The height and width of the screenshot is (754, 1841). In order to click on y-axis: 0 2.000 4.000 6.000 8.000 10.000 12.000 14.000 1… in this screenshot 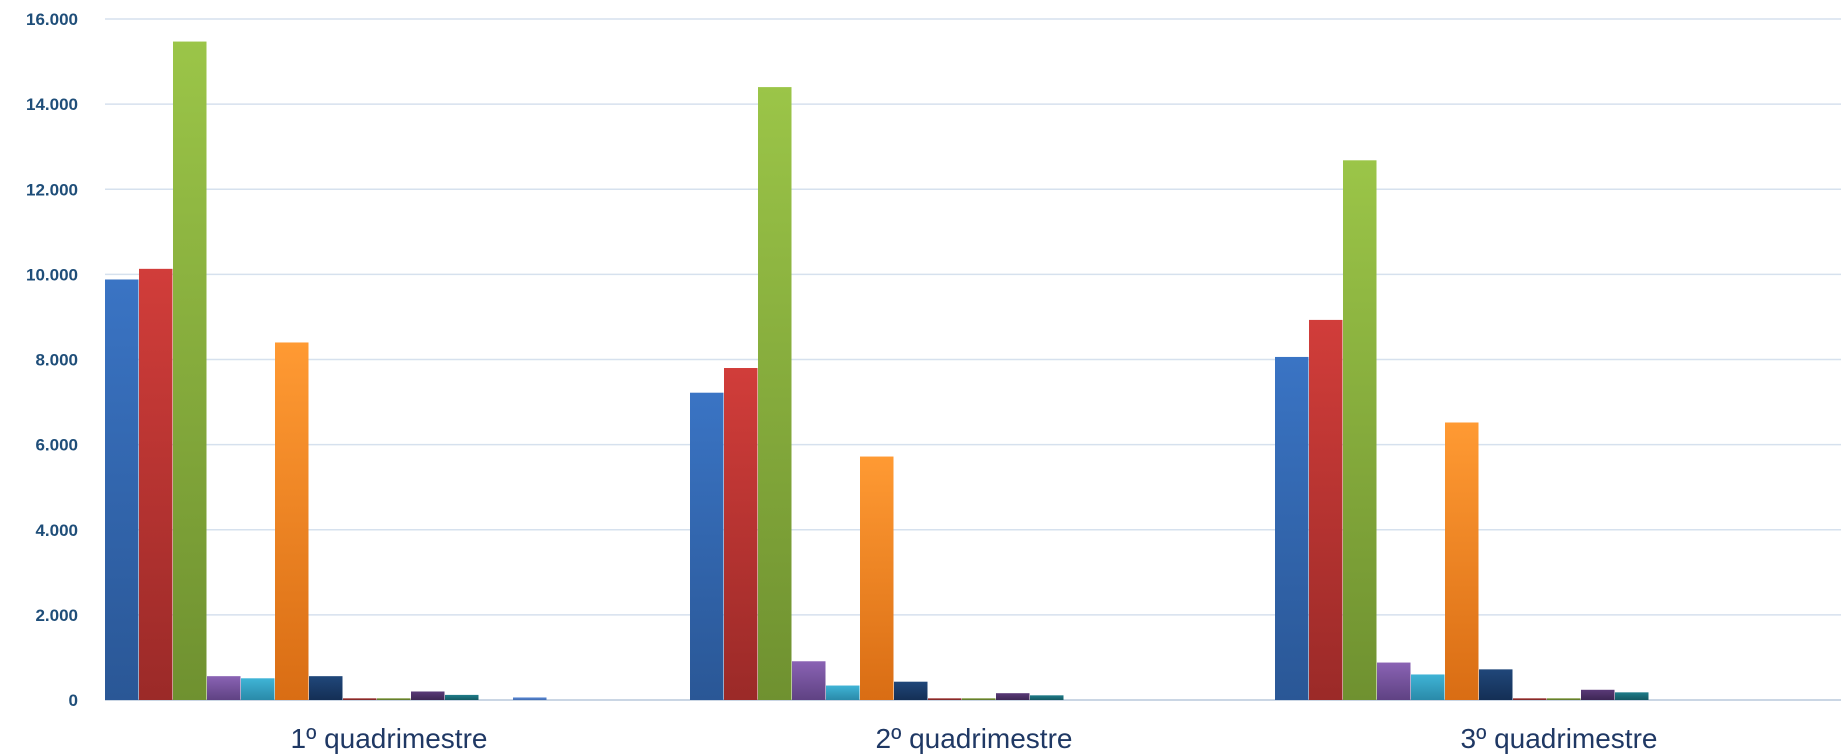, I will do `click(52, 360)`.